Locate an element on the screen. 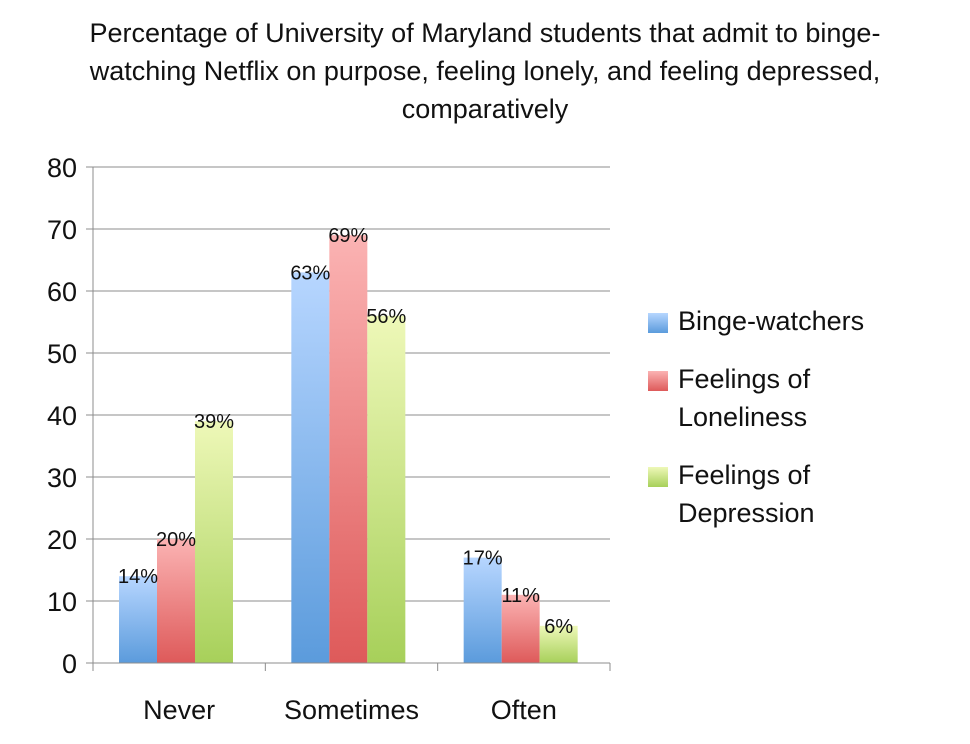 This screenshot has width=970, height=744. legend-item-binge-watchers: Binge-watchers is located at coordinates (803, 321).